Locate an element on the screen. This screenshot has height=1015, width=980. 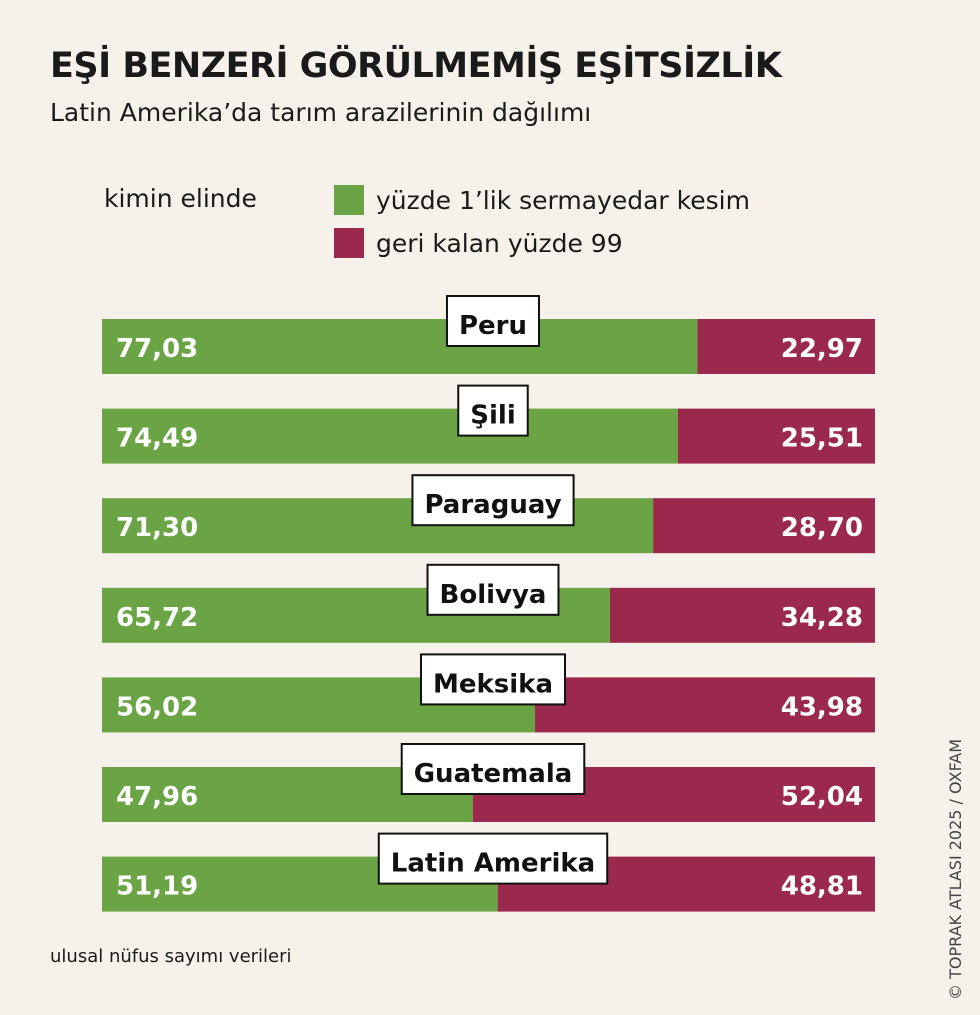
value-label-top1: 51,19 is located at coordinates (157, 887).